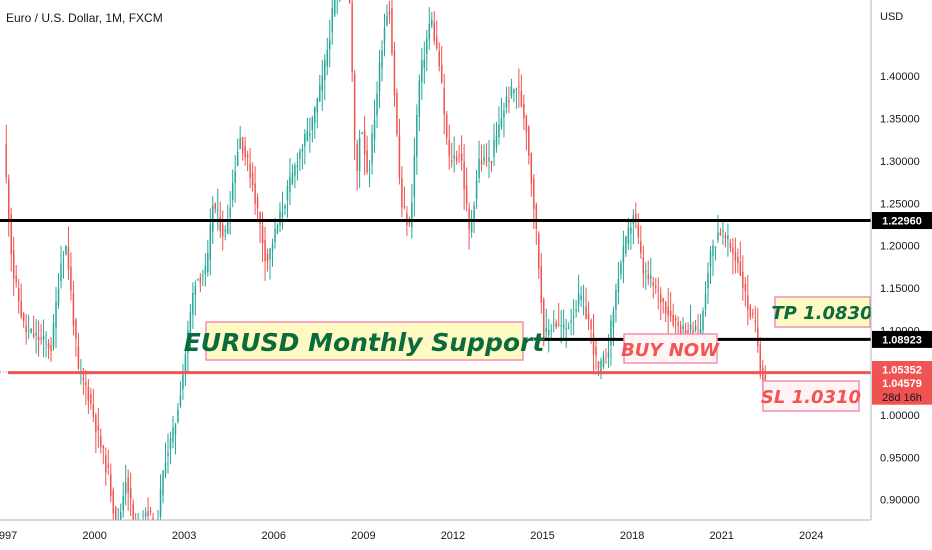 The height and width of the screenshot is (550, 932). What do you see at coordinates (670, 348) in the screenshot?
I see `buy-annotation: BUY NOW` at bounding box center [670, 348].